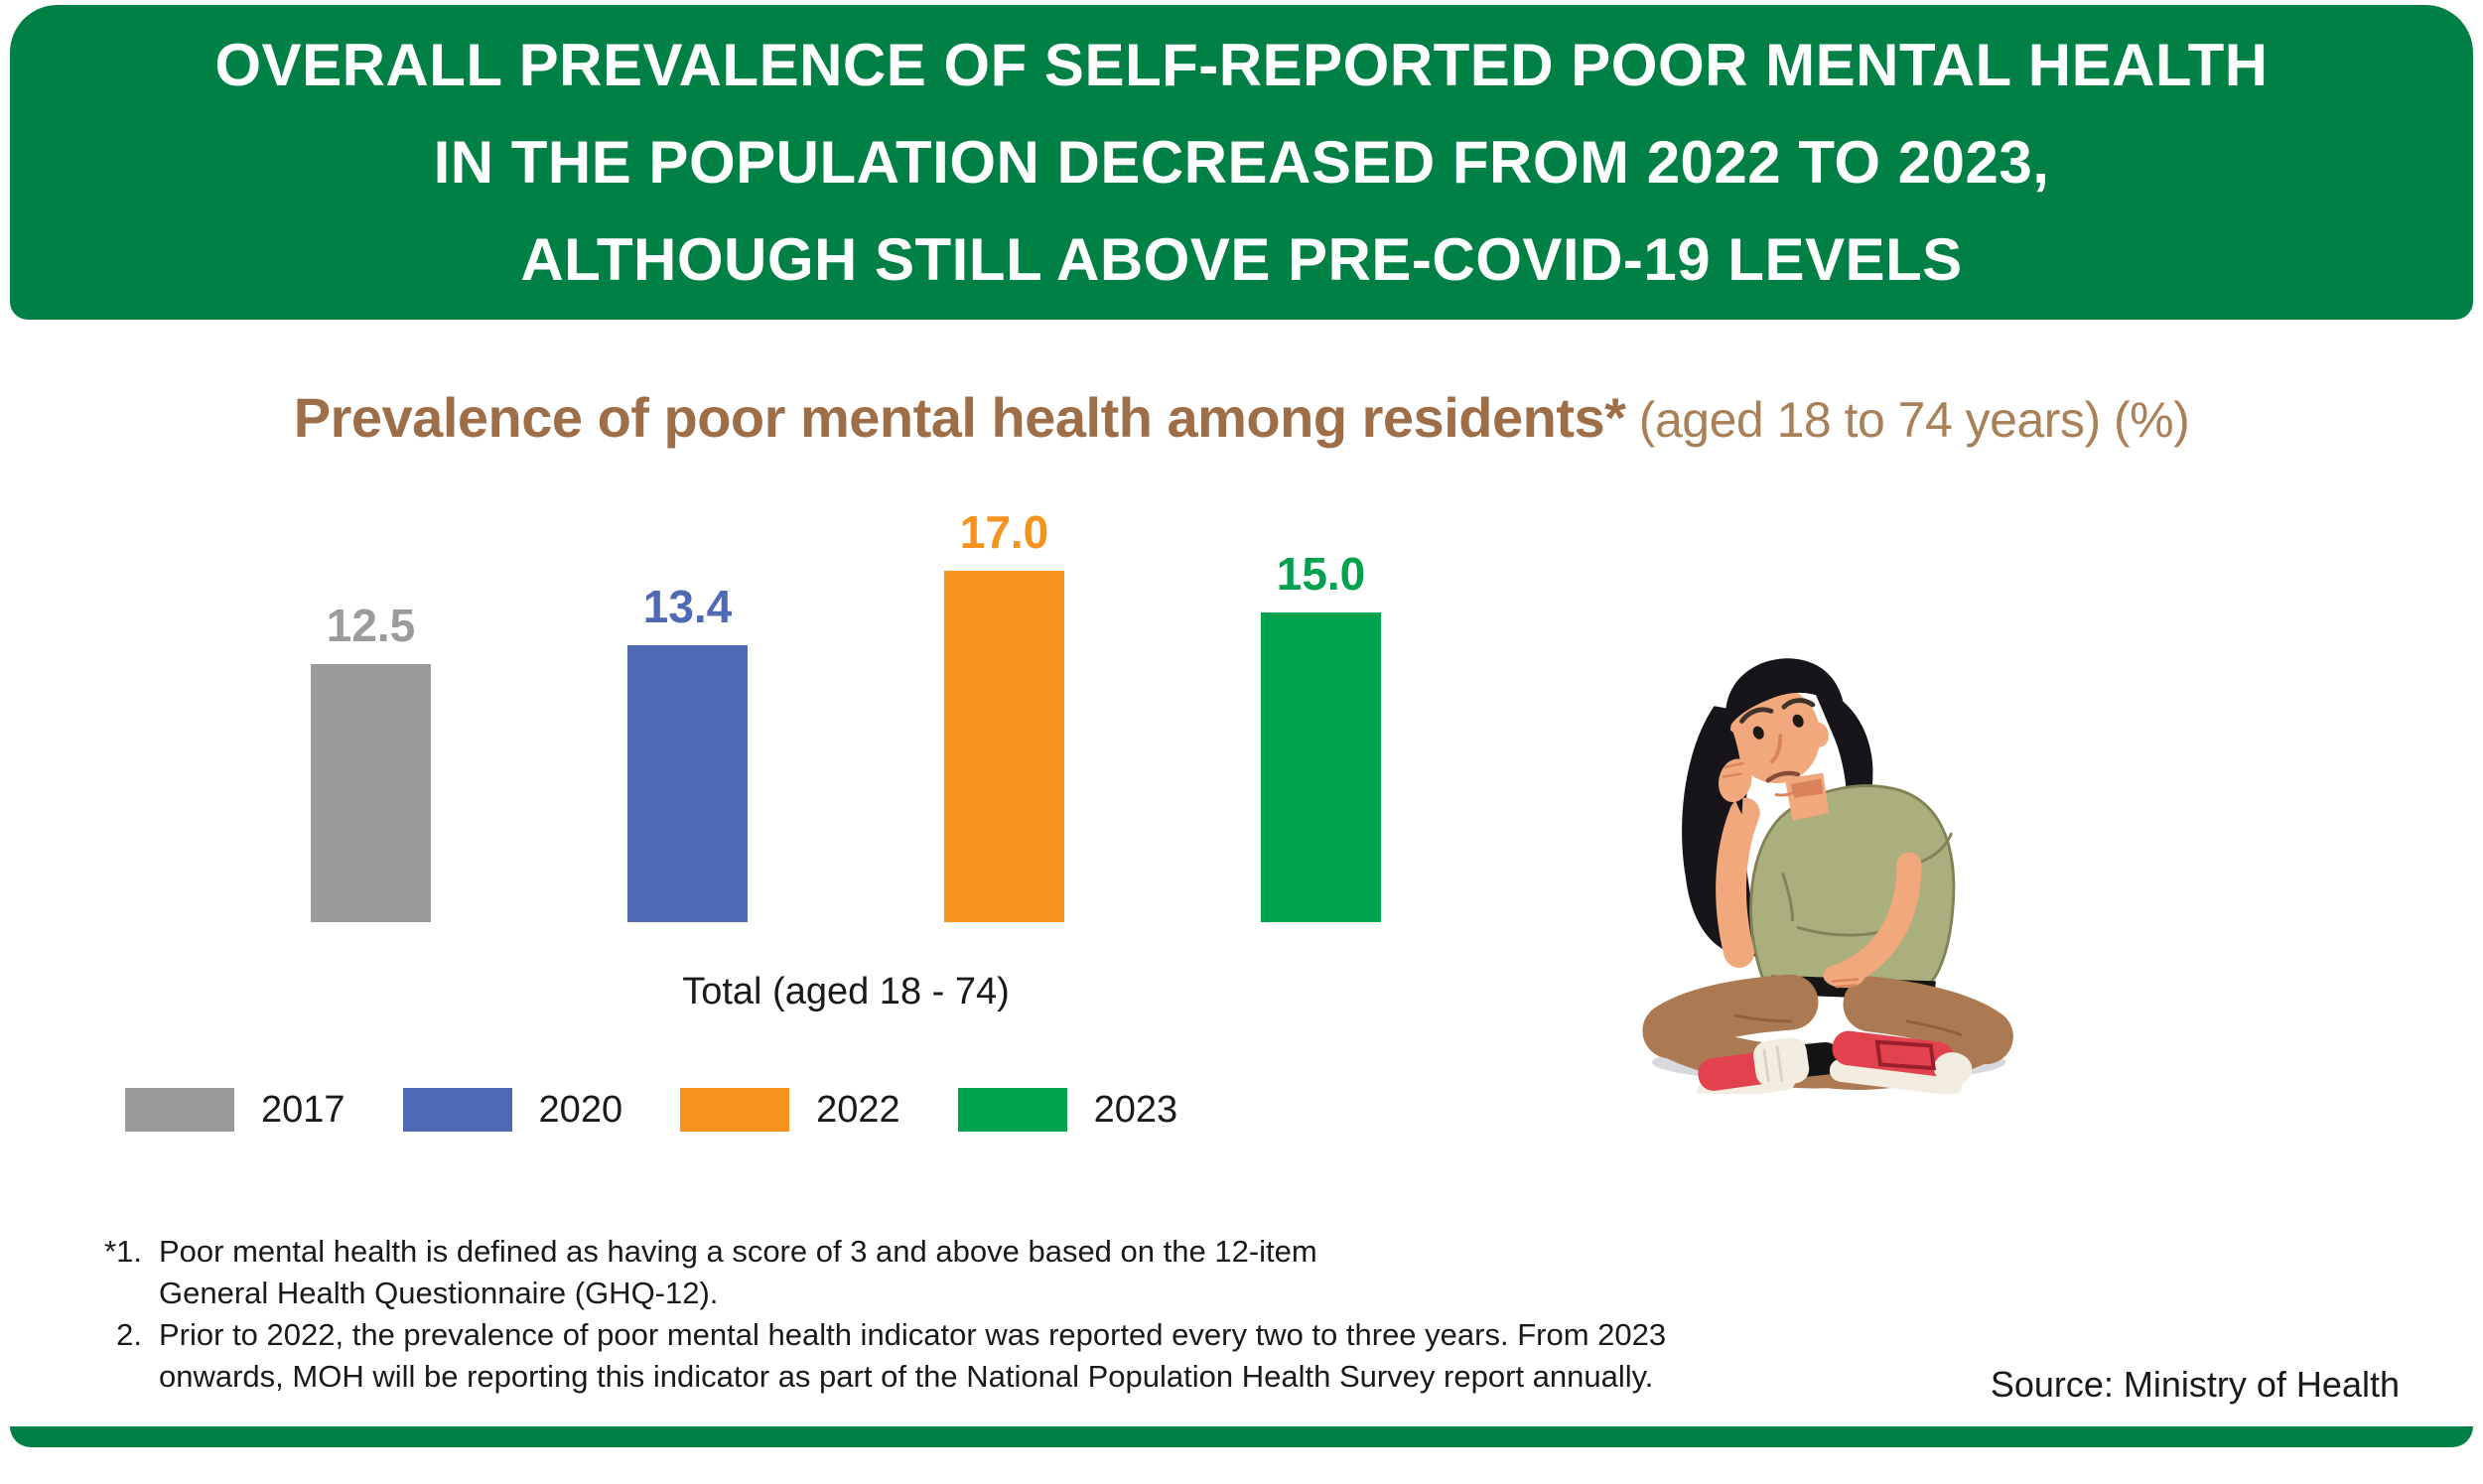  What do you see at coordinates (123, 1251) in the screenshot?
I see `footnote-marker: *1.` at bounding box center [123, 1251].